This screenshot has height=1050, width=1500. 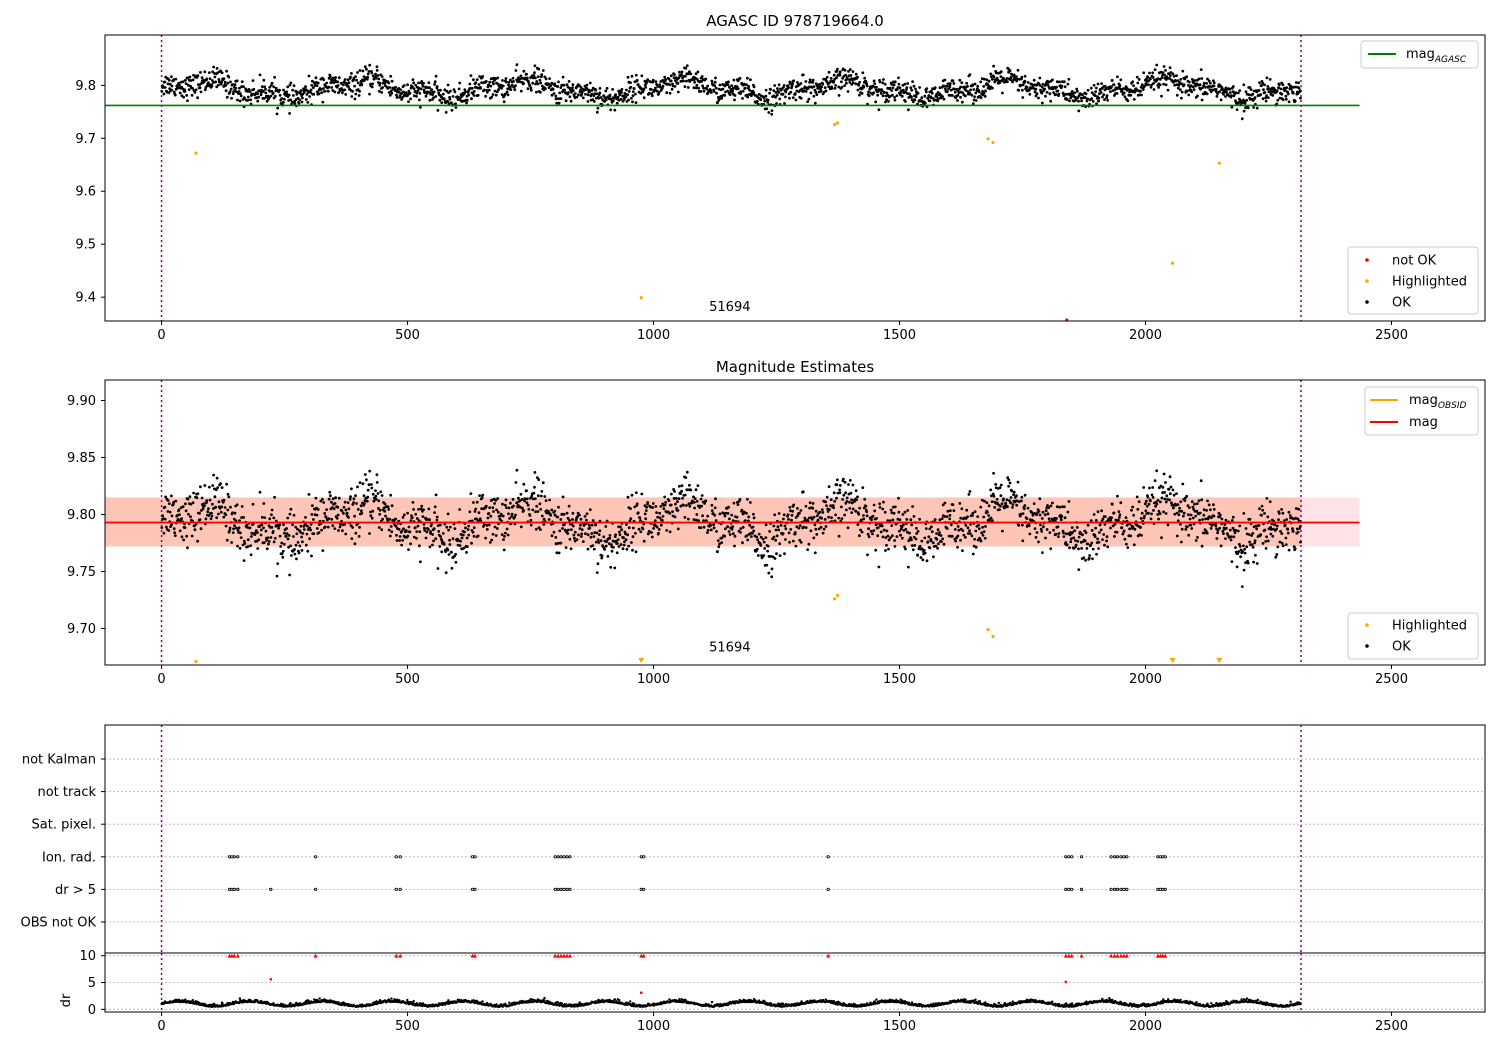 I want to click on flag-marker, so click(x=396, y=889).